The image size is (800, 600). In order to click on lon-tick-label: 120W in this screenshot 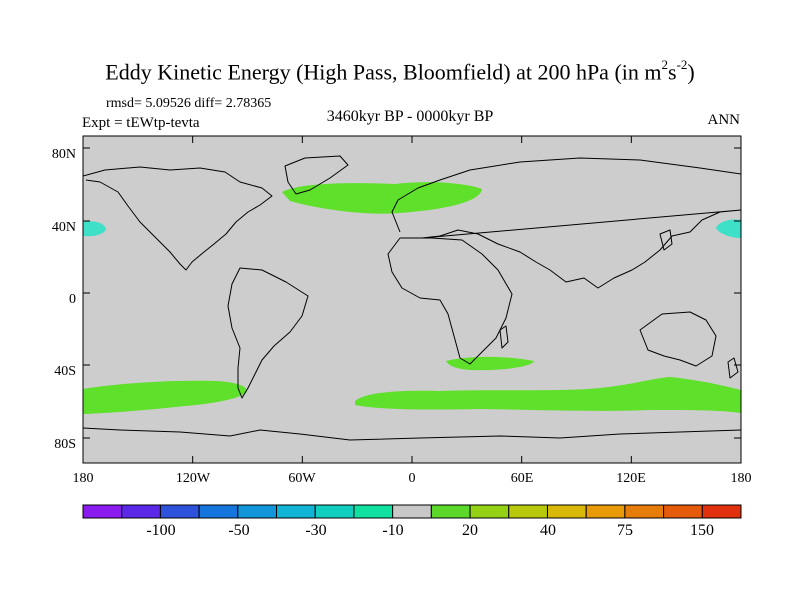, I will do `click(193, 478)`.